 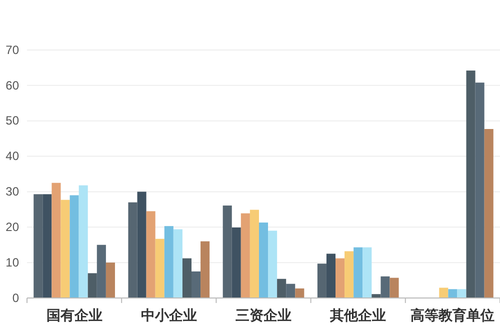 I want to click on x-tick-label: 中小企业, so click(x=168, y=314).